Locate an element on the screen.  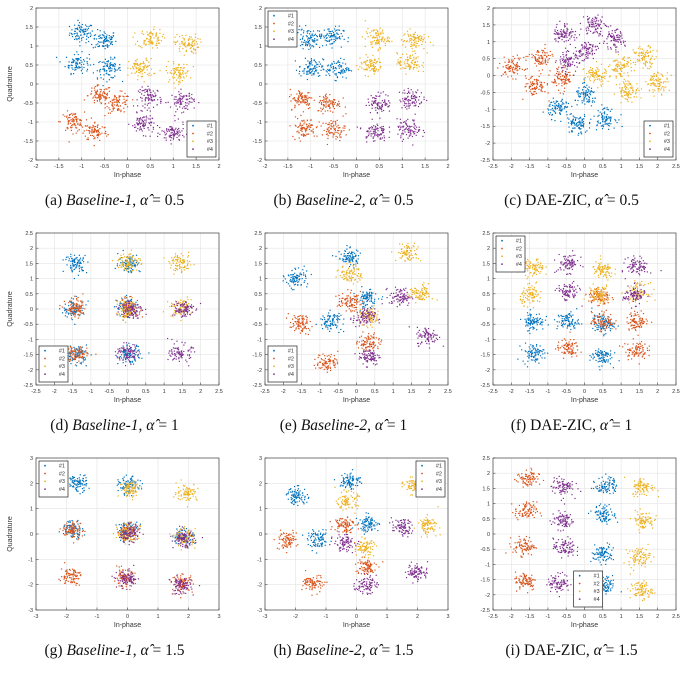
series-no3-points is located at coordinates (627, 74).